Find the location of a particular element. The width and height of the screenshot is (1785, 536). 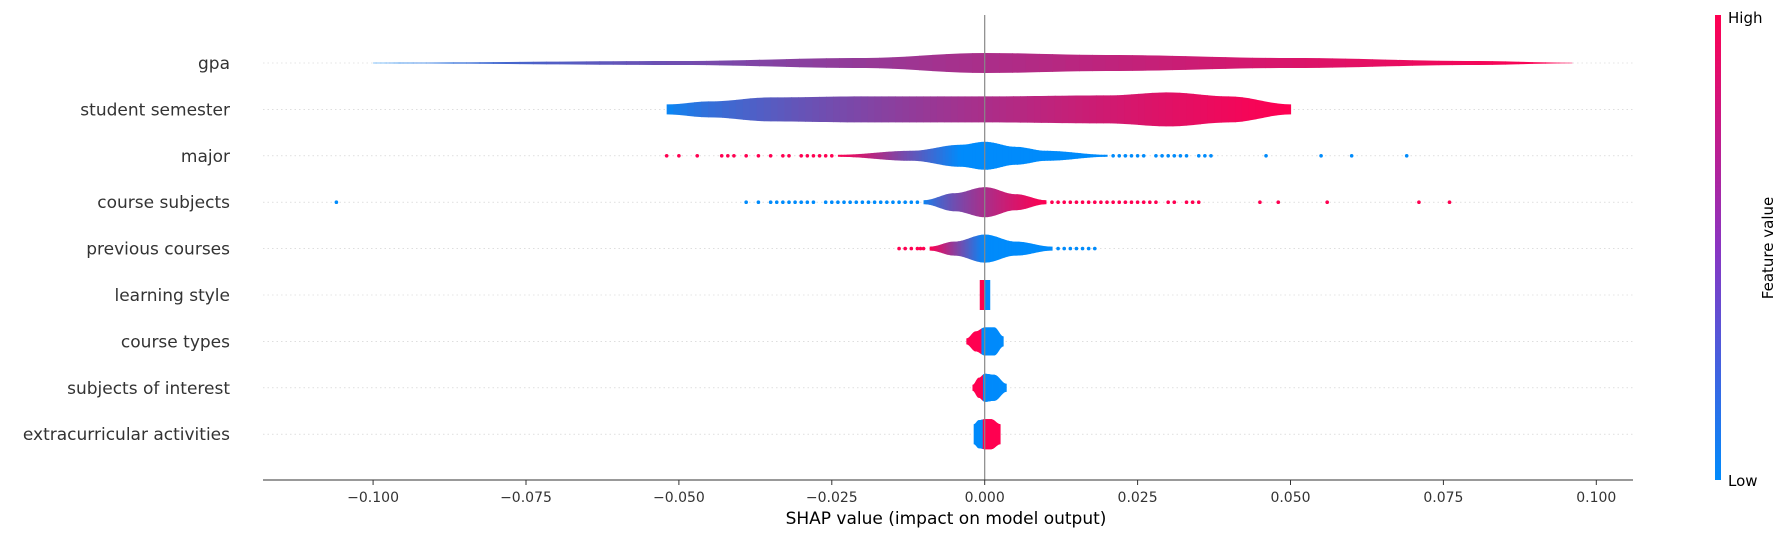

x-tick-label: 0.025 is located at coordinates (1138, 498).